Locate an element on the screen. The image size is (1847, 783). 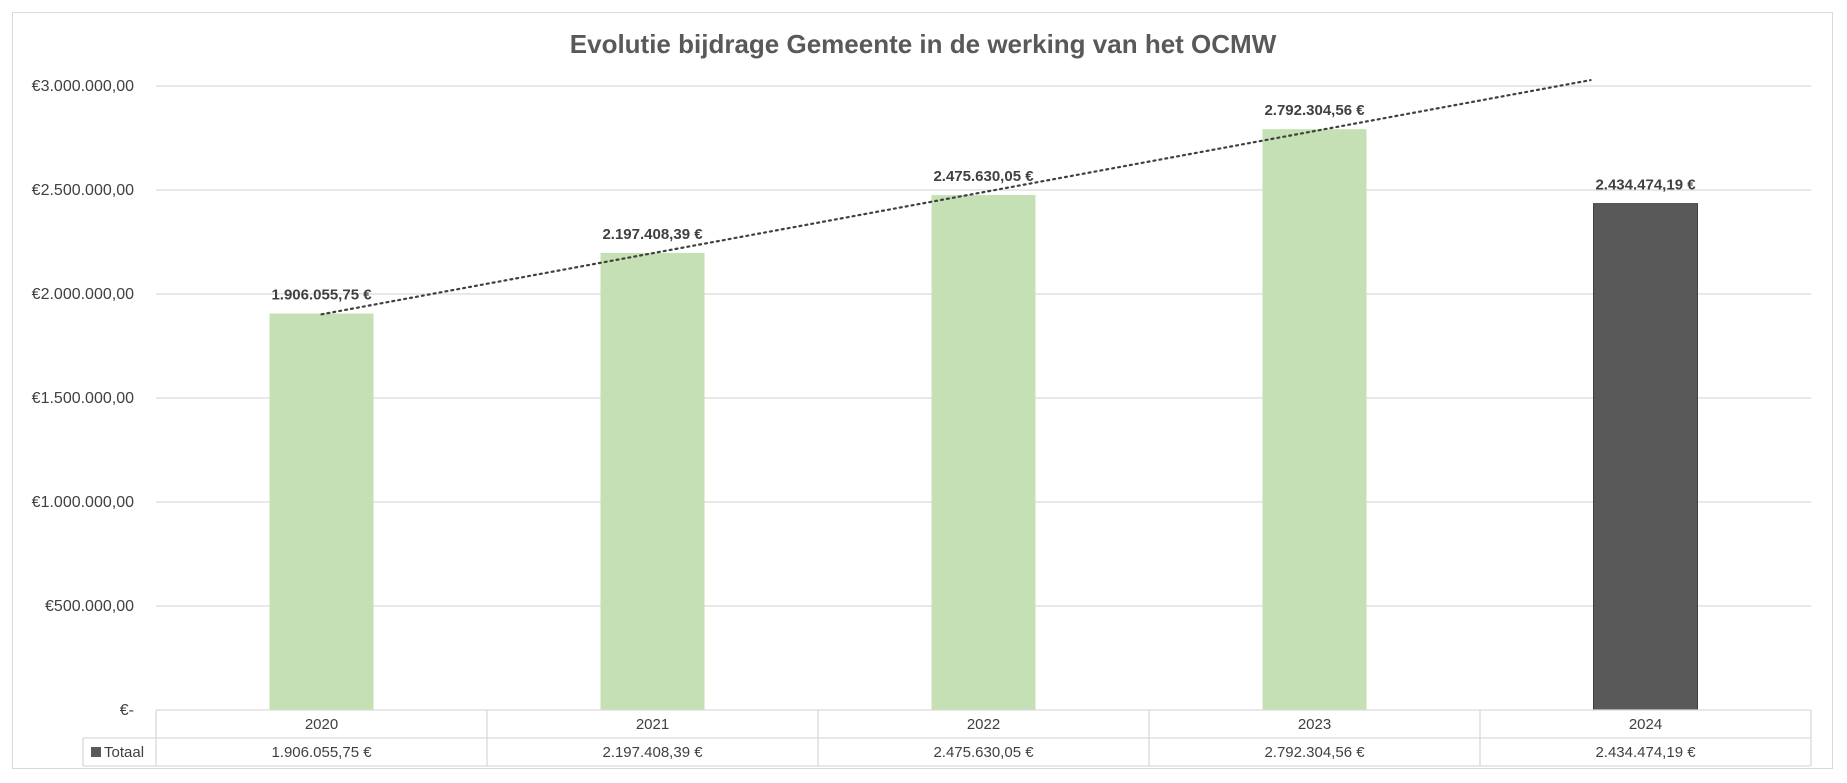
y-tick-label: €- is located at coordinates (127, 710).